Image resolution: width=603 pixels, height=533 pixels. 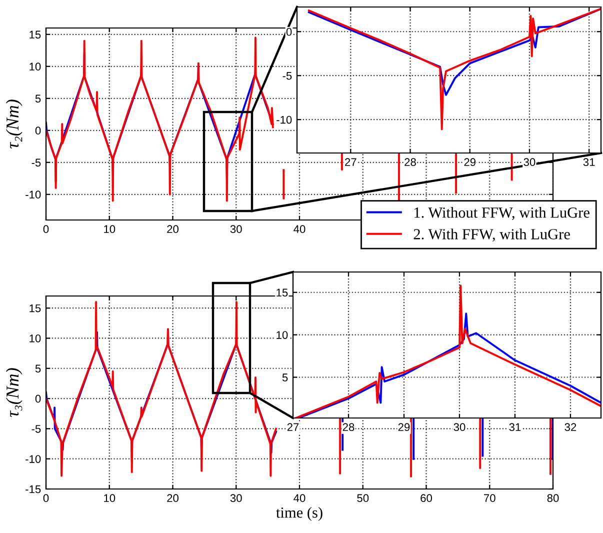 What do you see at coordinates (33, 489) in the screenshot?
I see `y-tick-label: -15` at bounding box center [33, 489].